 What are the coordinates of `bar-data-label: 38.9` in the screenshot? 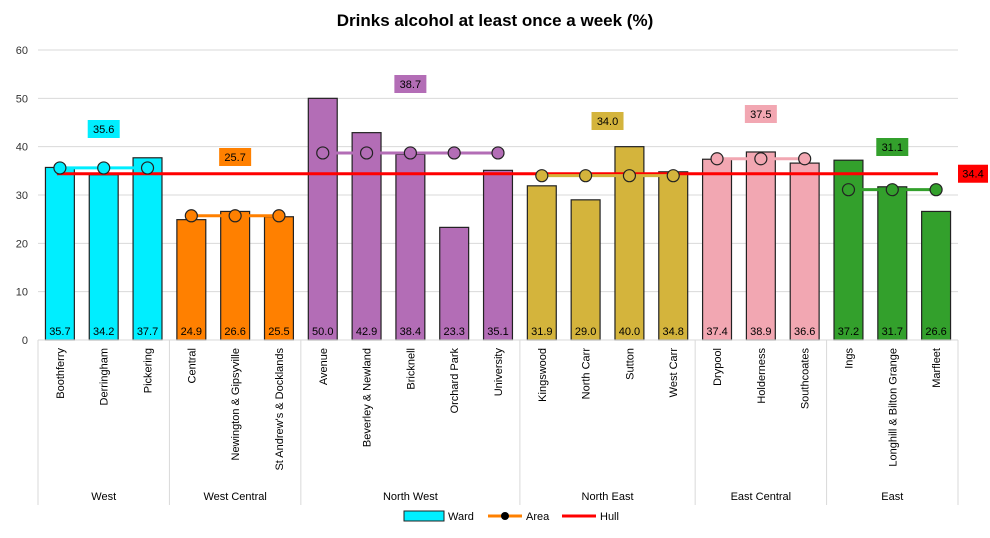 It's located at (760, 332).